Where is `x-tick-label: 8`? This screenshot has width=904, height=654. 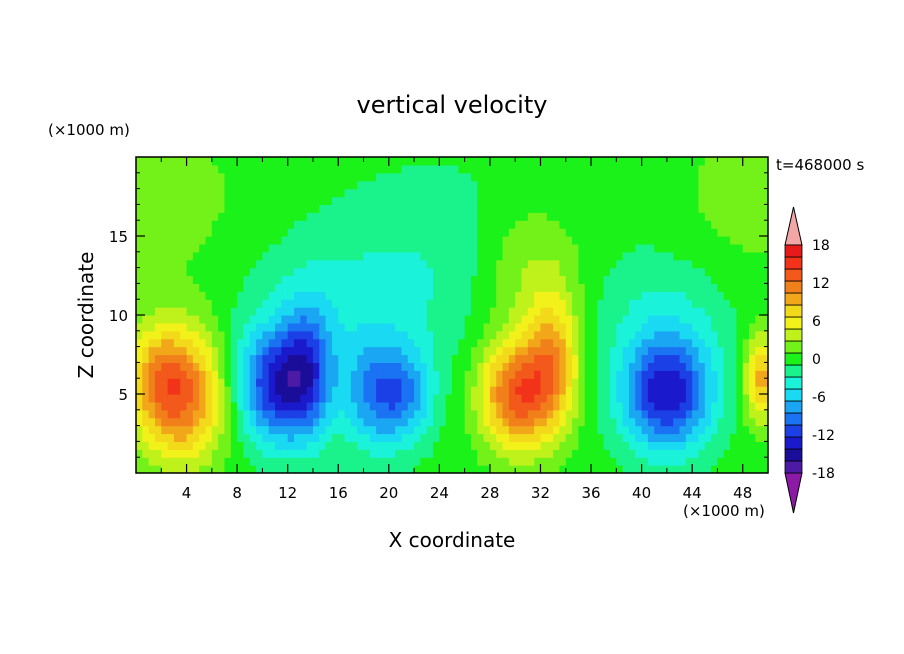 x-tick-label: 8 is located at coordinates (237, 493).